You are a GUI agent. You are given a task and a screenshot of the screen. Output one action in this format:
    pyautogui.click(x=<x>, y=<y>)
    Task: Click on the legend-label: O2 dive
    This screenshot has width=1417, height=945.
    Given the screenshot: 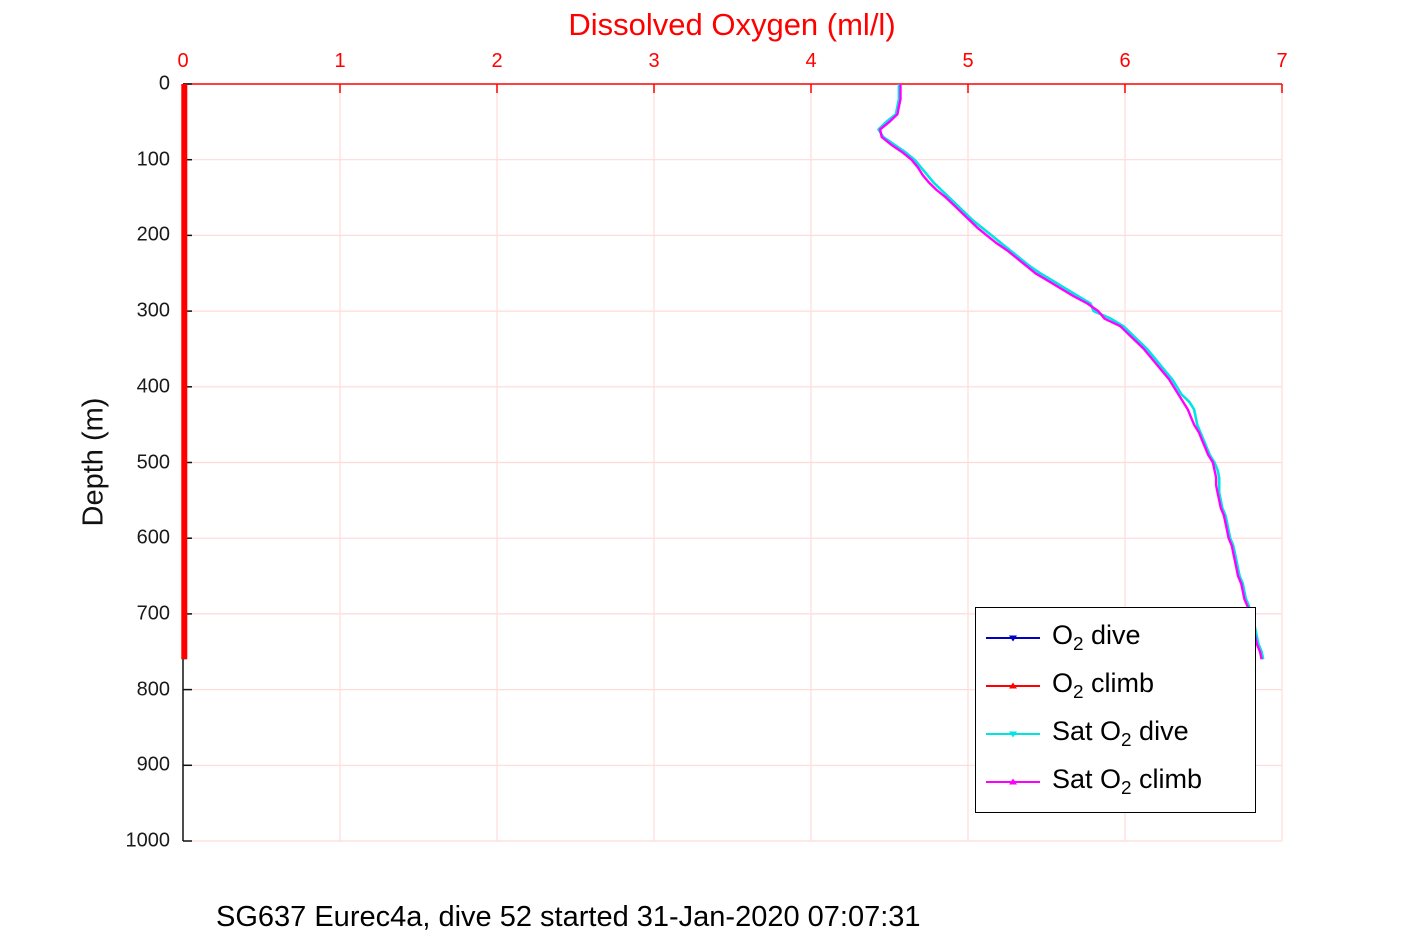 What is the action you would take?
    pyautogui.click(x=1096, y=637)
    